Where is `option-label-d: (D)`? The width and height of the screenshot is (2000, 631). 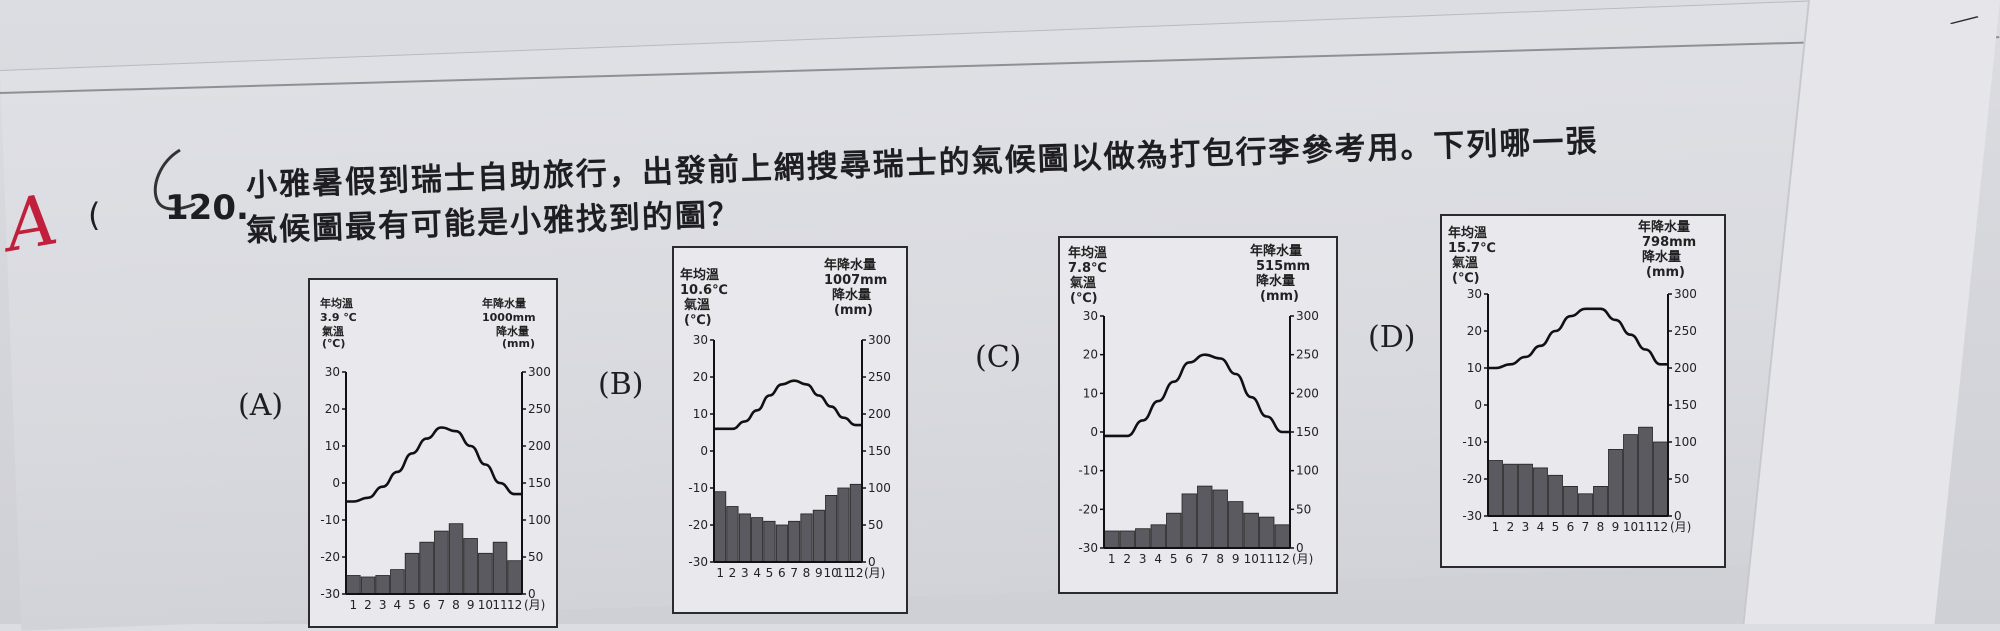 option-label-d: (D) is located at coordinates (1392, 337).